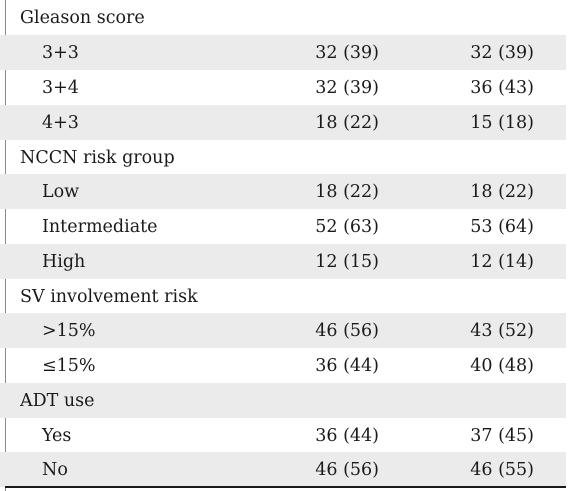  I want to click on cell-value-group-2: 18 (22), so click(502, 191).